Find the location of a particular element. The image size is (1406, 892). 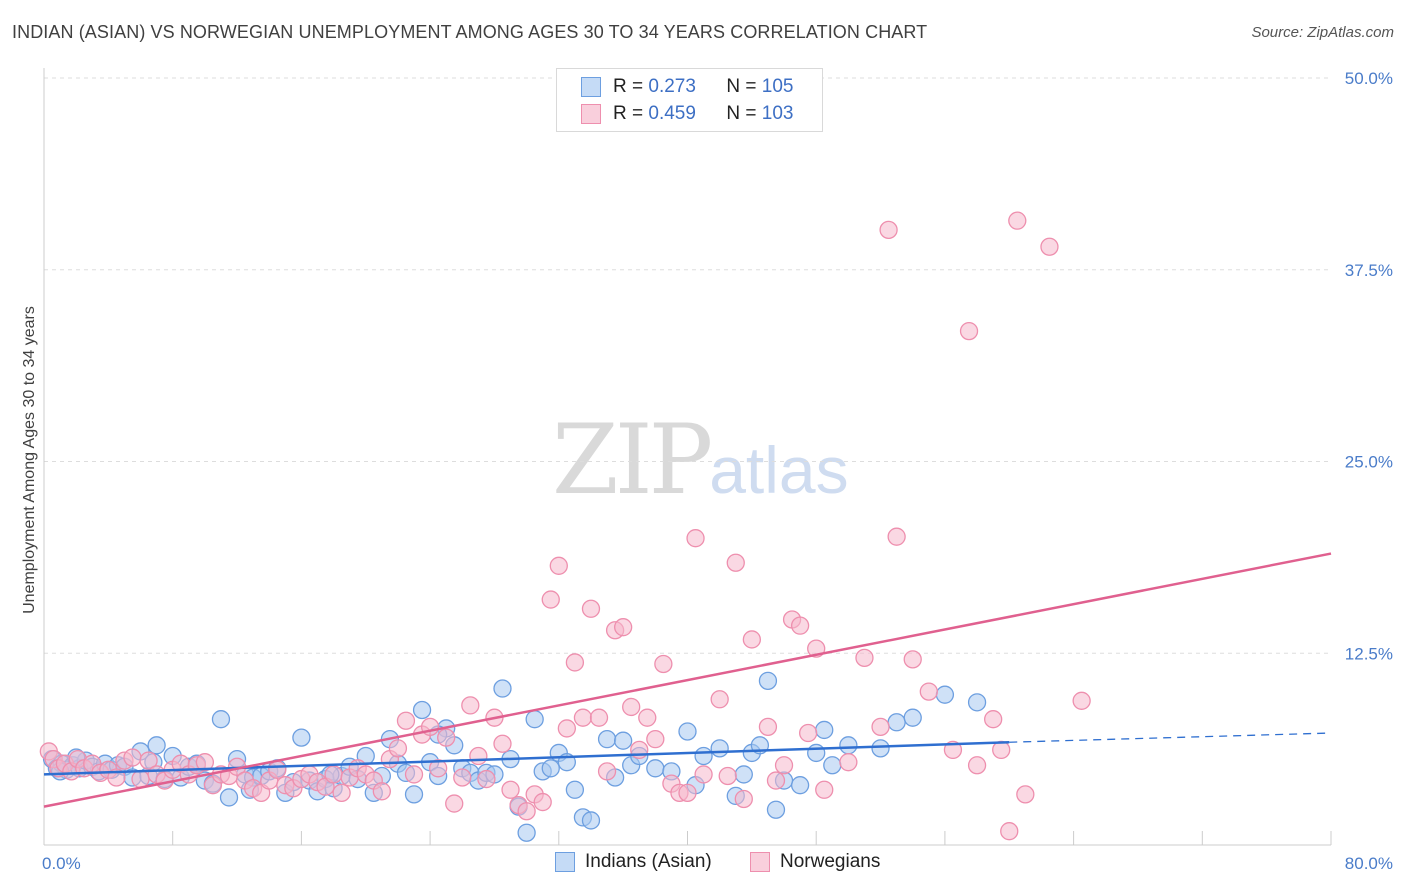

x-tick-label: 0.0% is located at coordinates (61, 863).